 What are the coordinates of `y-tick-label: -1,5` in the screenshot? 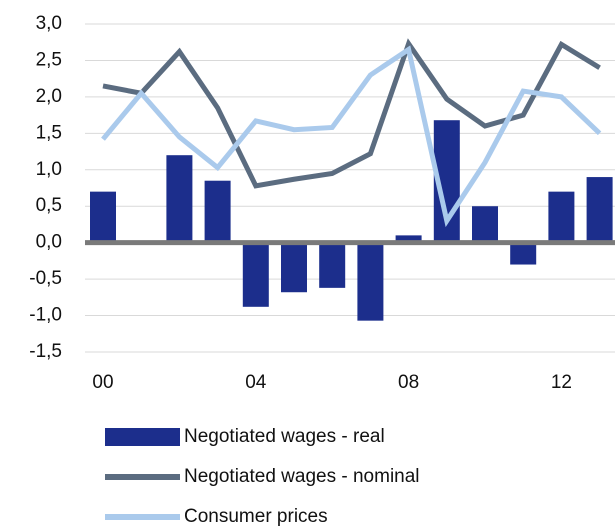 It's located at (45, 351).